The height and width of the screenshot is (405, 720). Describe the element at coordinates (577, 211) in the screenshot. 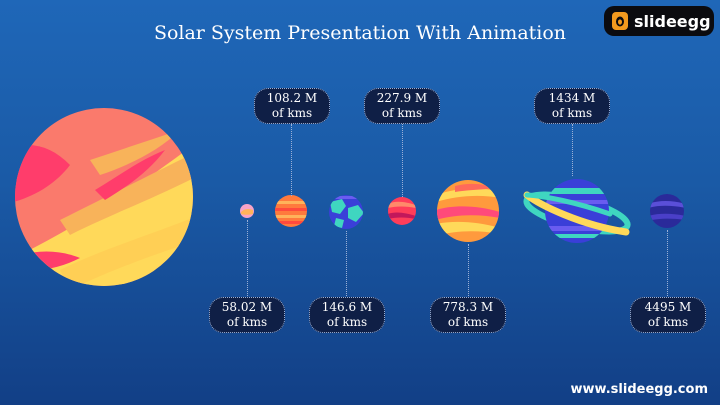

I see `saturn-planet` at that location.